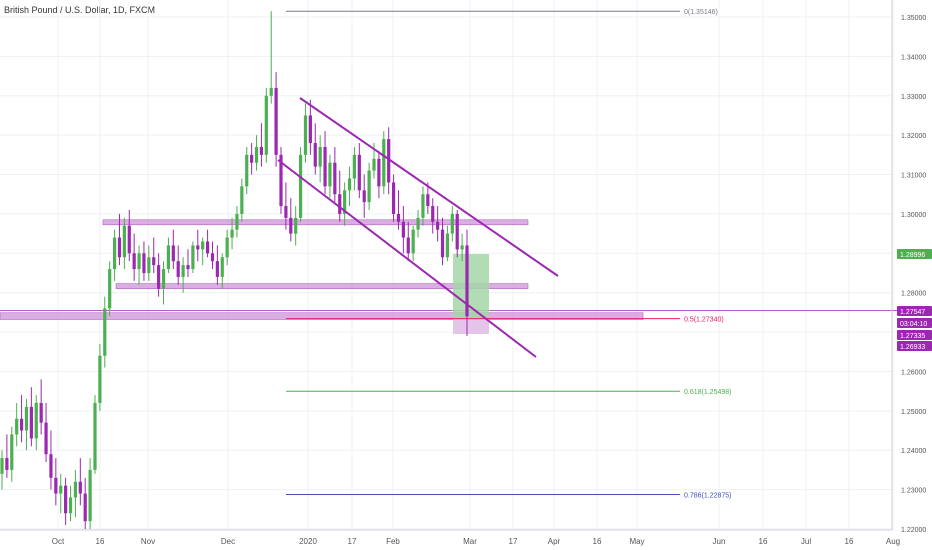 This screenshot has width=932, height=550. I want to click on chart-title: British Pound / U.S. Dollar, 1D, FXCM, so click(80, 10).